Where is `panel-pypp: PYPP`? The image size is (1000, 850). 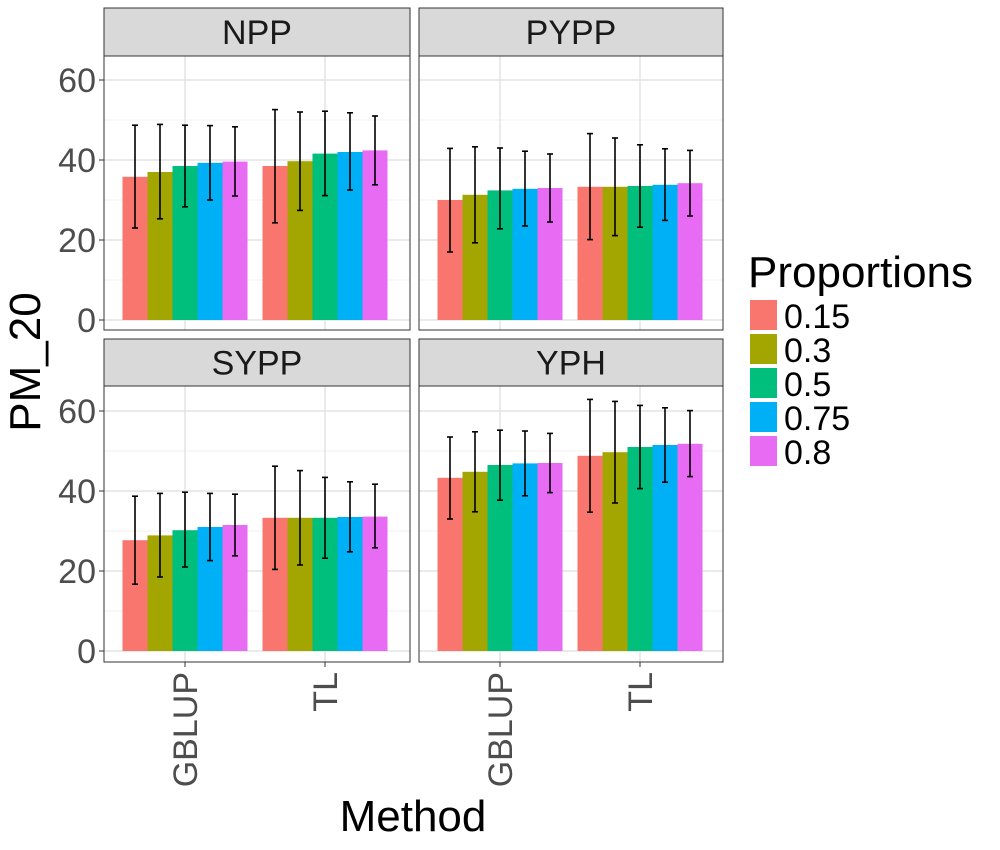
panel-pypp: PYPP is located at coordinates (571, 169).